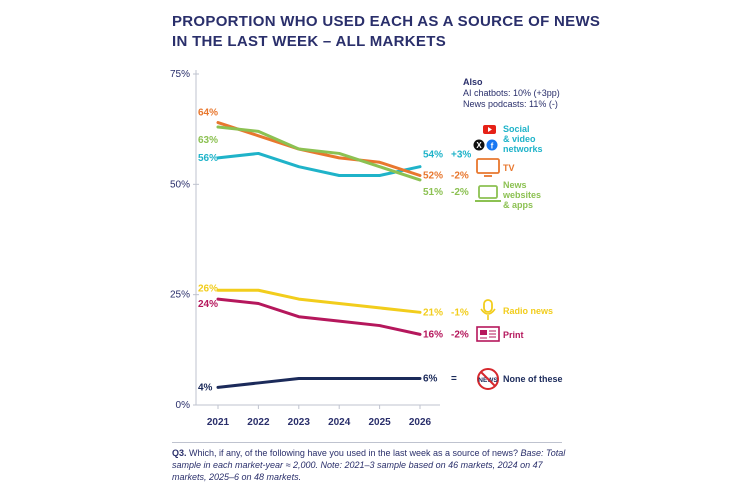 This screenshot has width=750, height=500. I want to click on facebook-icon, so click(492, 145).